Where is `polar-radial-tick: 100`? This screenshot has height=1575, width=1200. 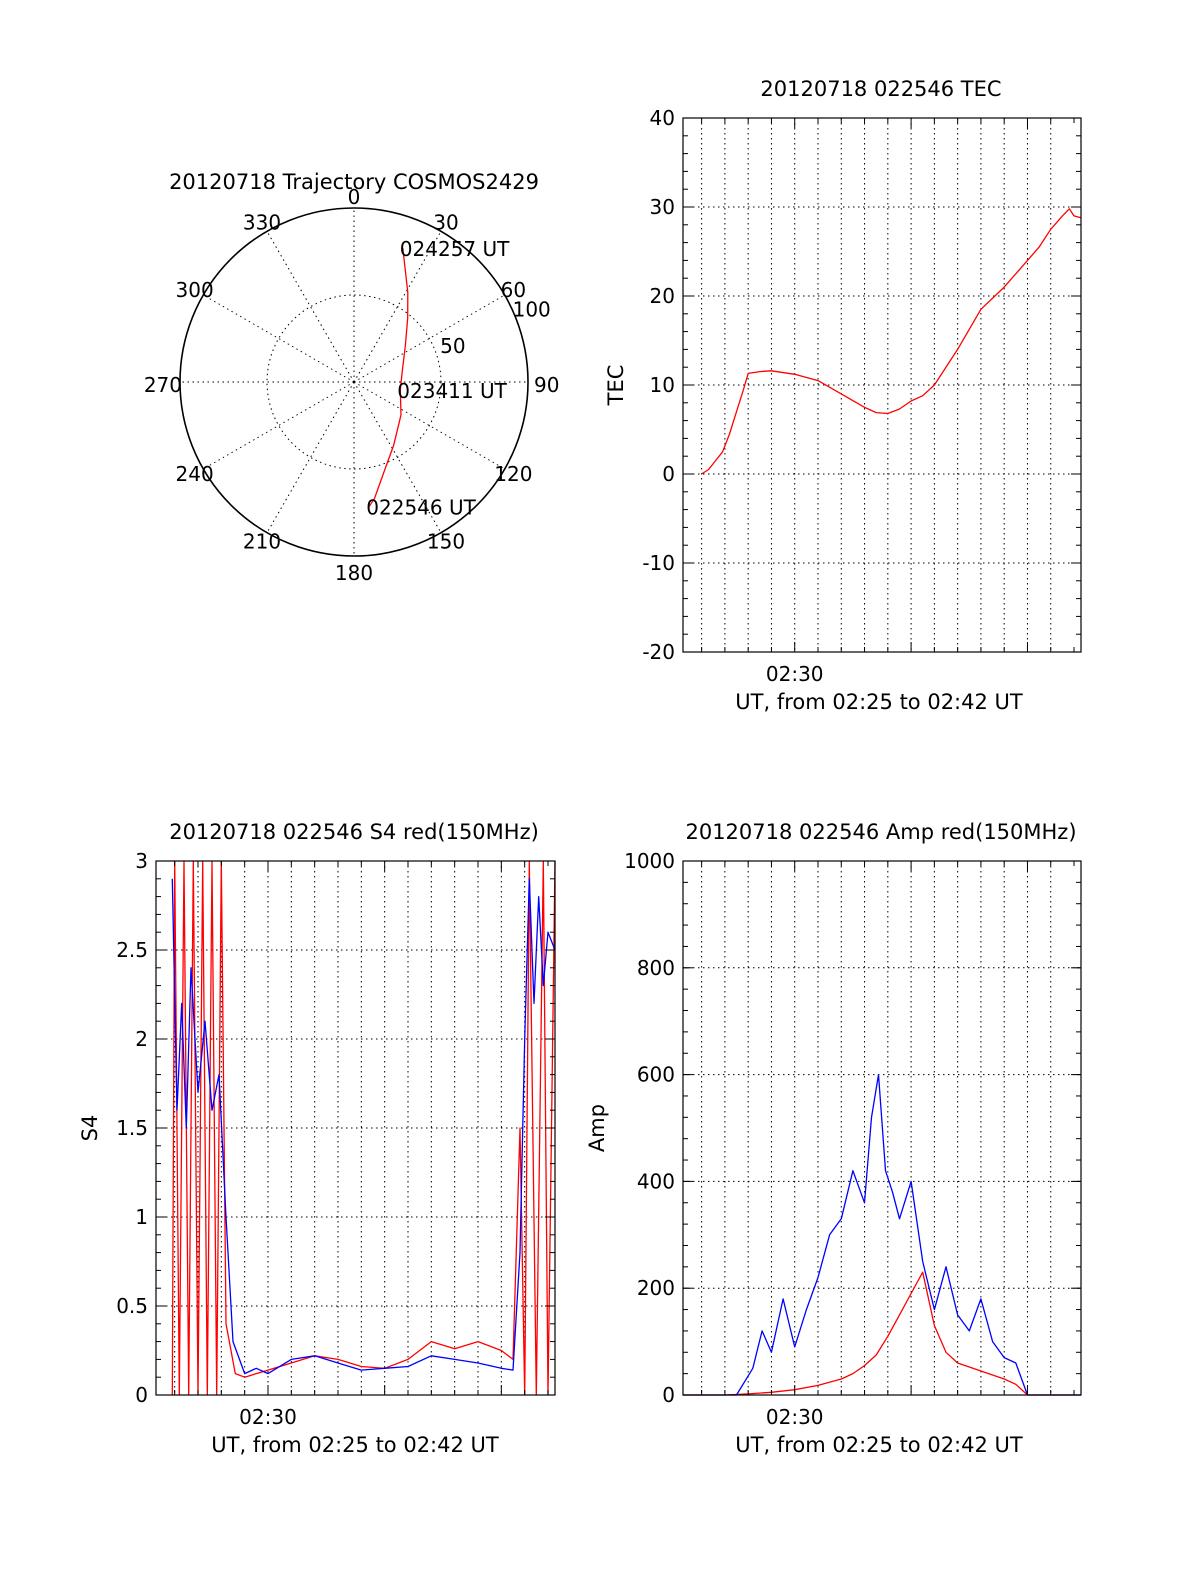
polar-radial-tick: 100 is located at coordinates (532, 309).